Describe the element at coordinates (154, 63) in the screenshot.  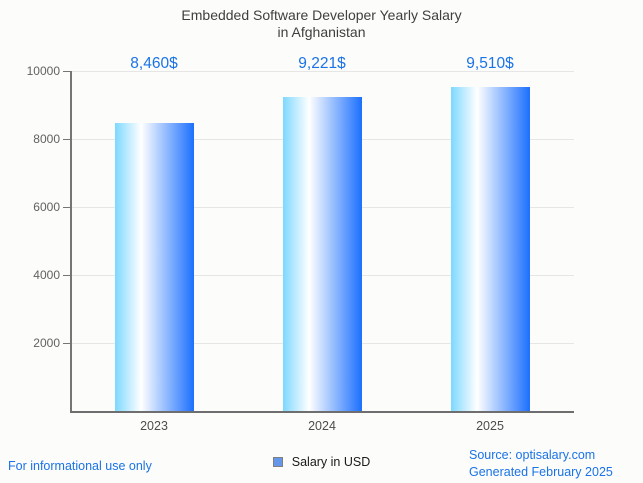
I see `bar-value-label: 8,460$` at that location.